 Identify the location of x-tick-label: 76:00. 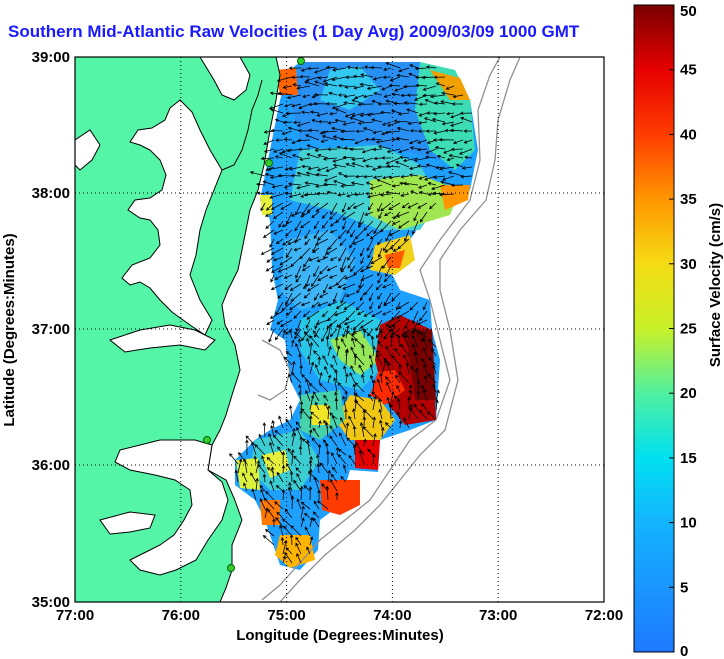
(181, 615).